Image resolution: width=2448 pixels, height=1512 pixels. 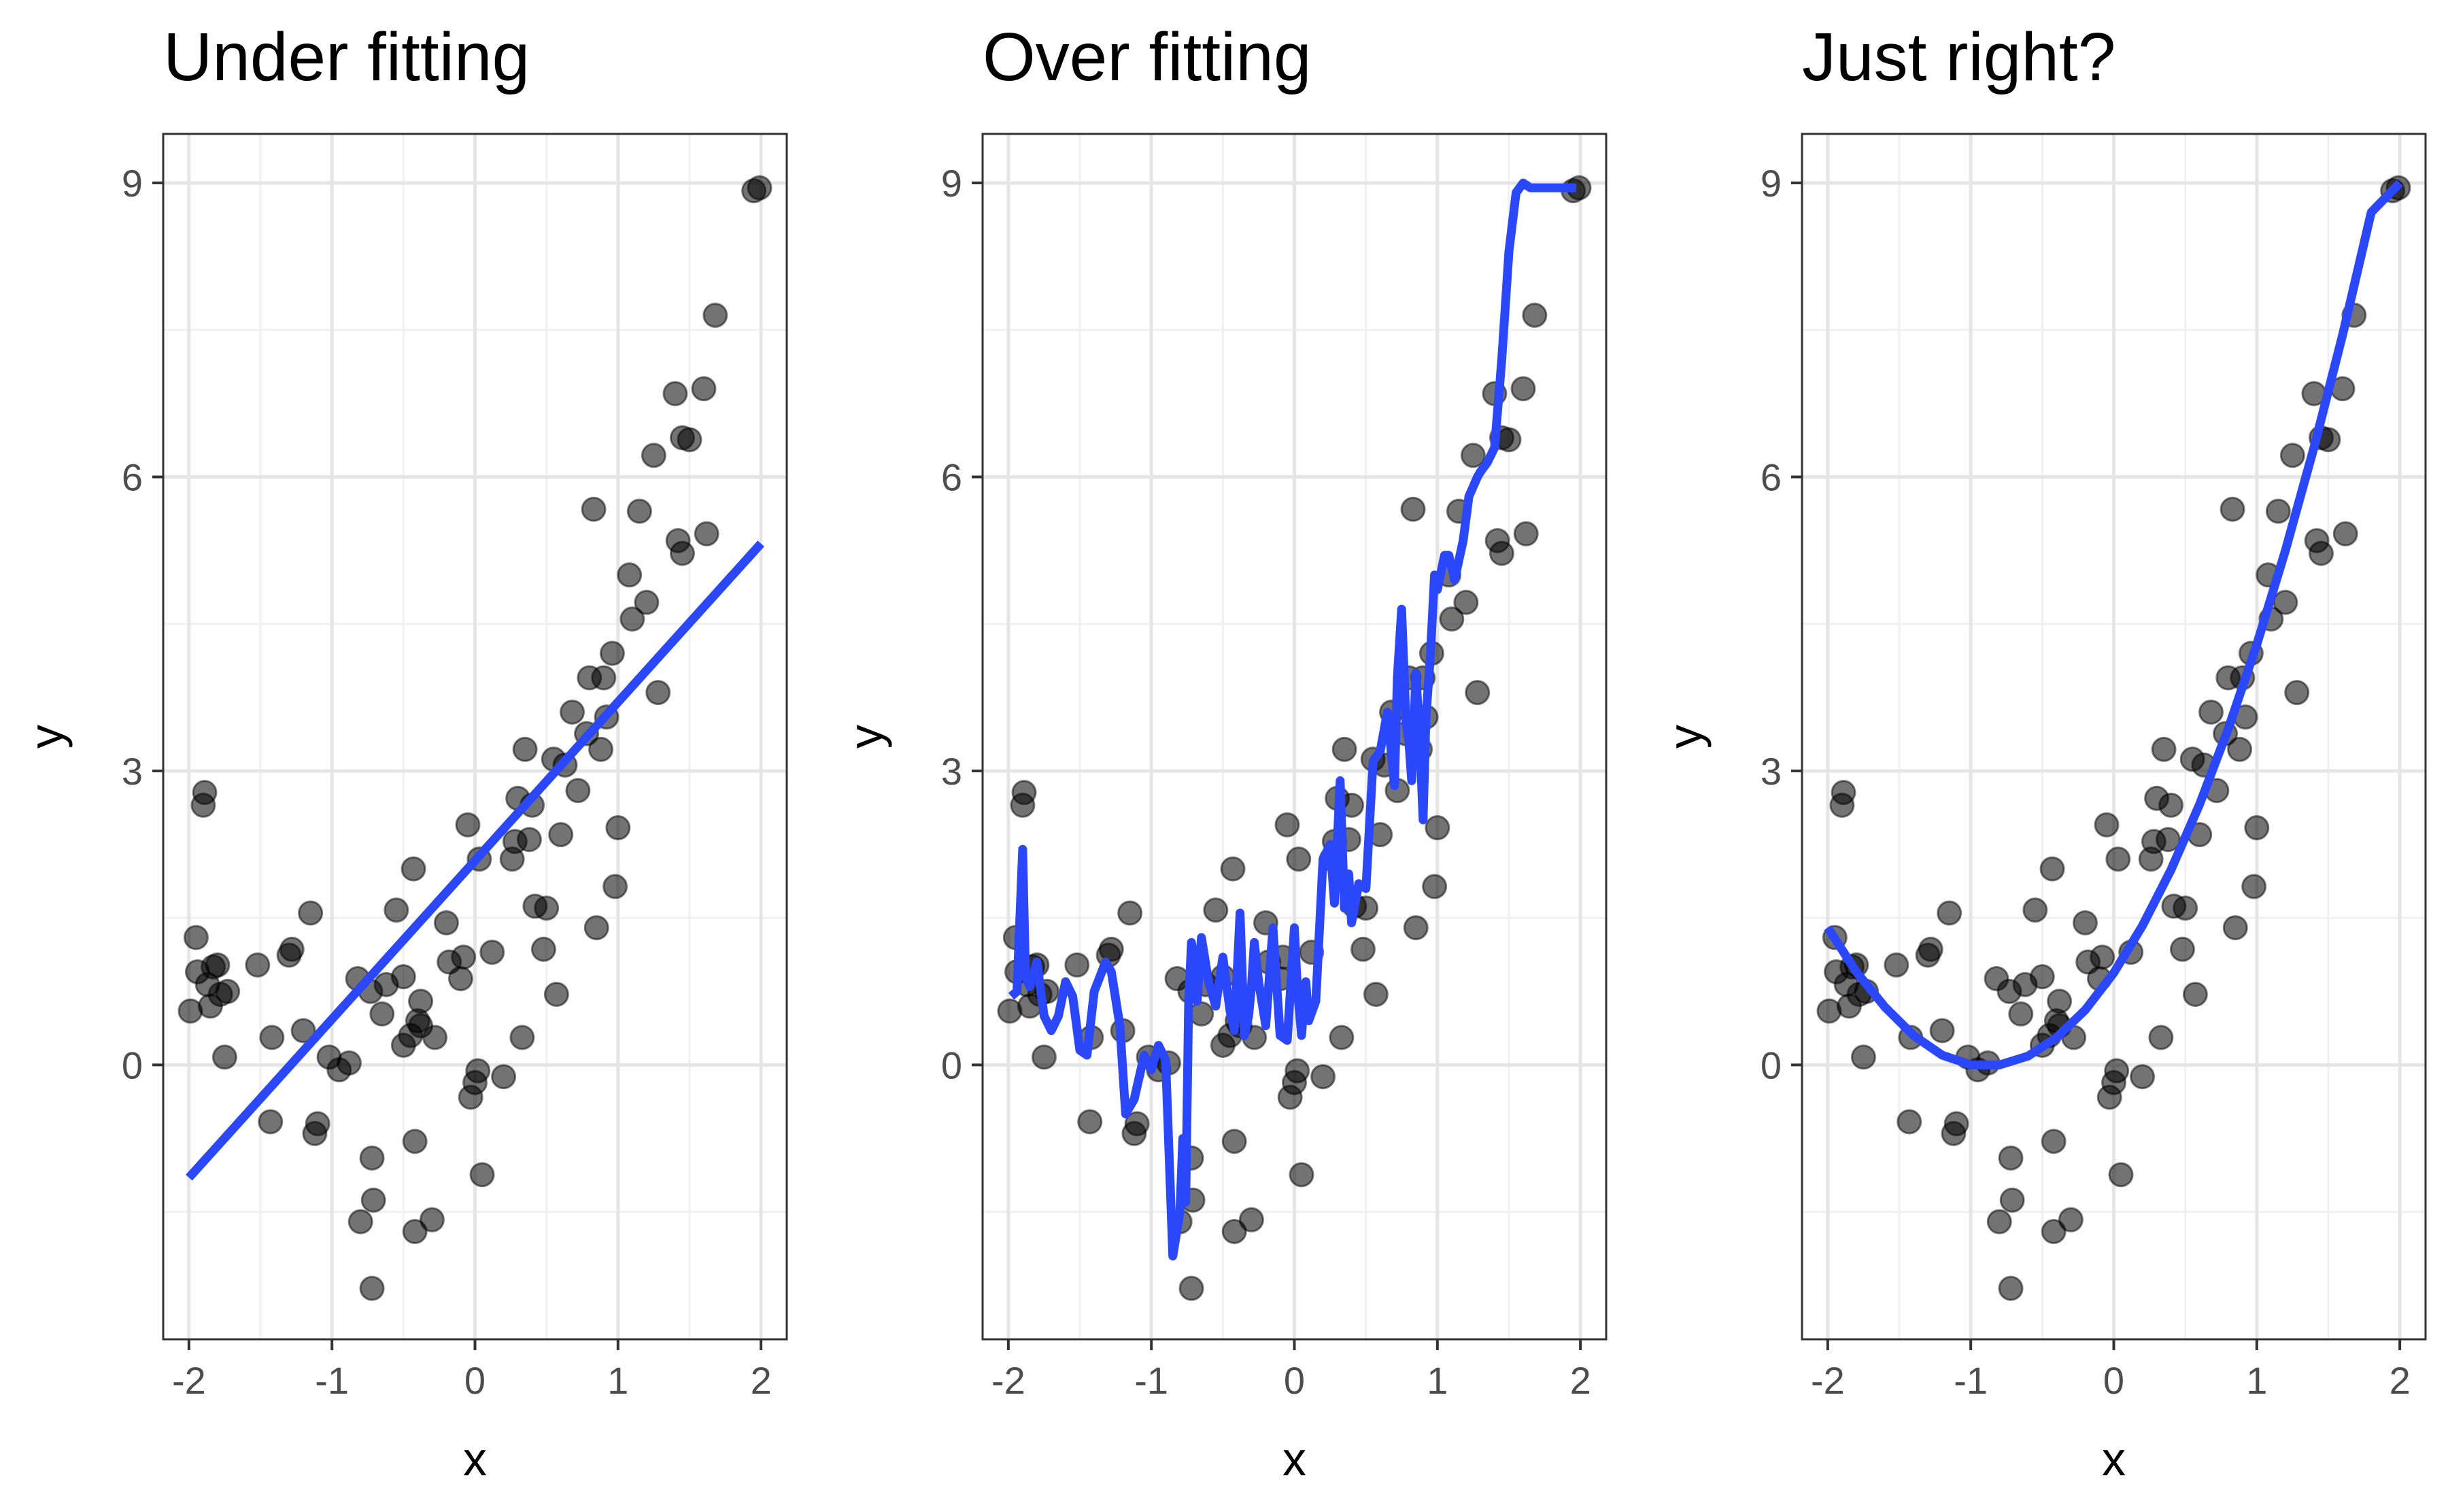 I want to click on x-tick-label: -1, so click(x=332, y=1380).